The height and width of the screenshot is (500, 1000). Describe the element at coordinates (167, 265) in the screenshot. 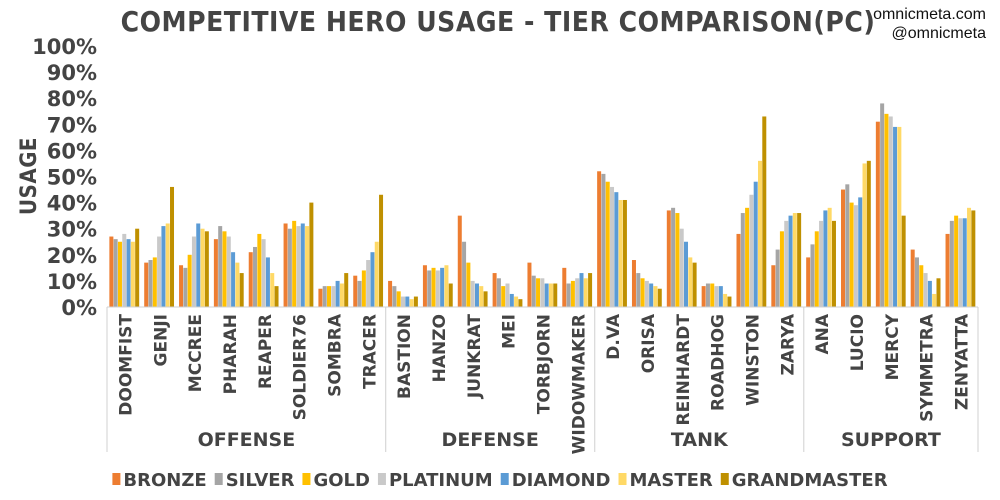

I see `bar-master-genji` at that location.